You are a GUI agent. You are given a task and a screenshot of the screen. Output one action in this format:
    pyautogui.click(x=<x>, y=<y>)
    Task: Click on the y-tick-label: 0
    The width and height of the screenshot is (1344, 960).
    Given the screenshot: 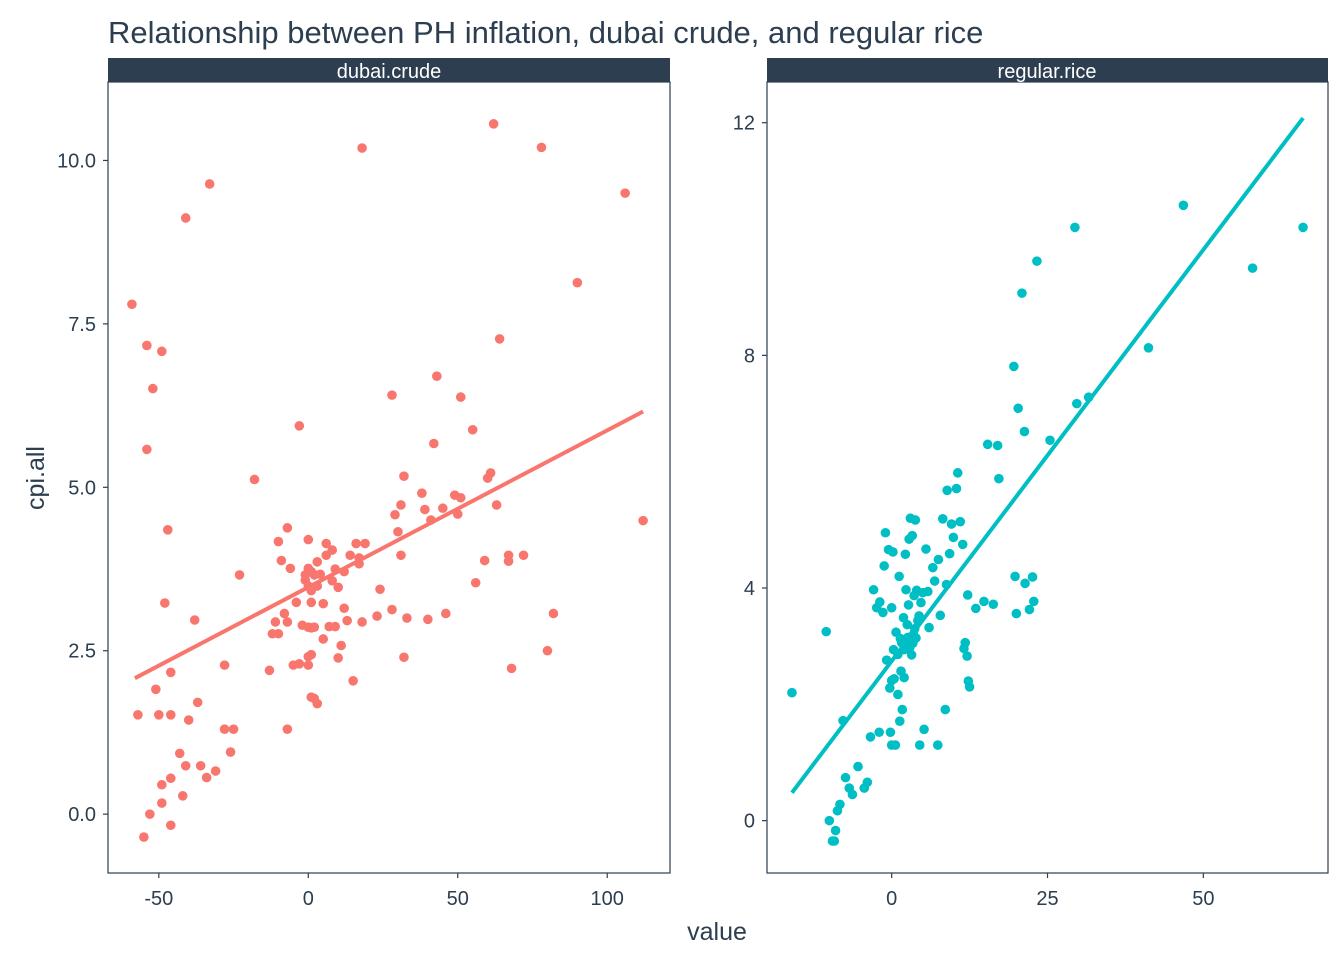 What is the action you would take?
    pyautogui.click(x=749, y=822)
    